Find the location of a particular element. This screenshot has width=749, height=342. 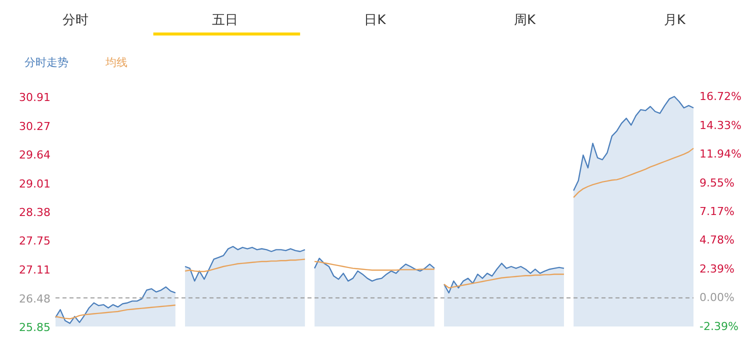

y-tick-label: 26.48 is located at coordinates (35, 299).